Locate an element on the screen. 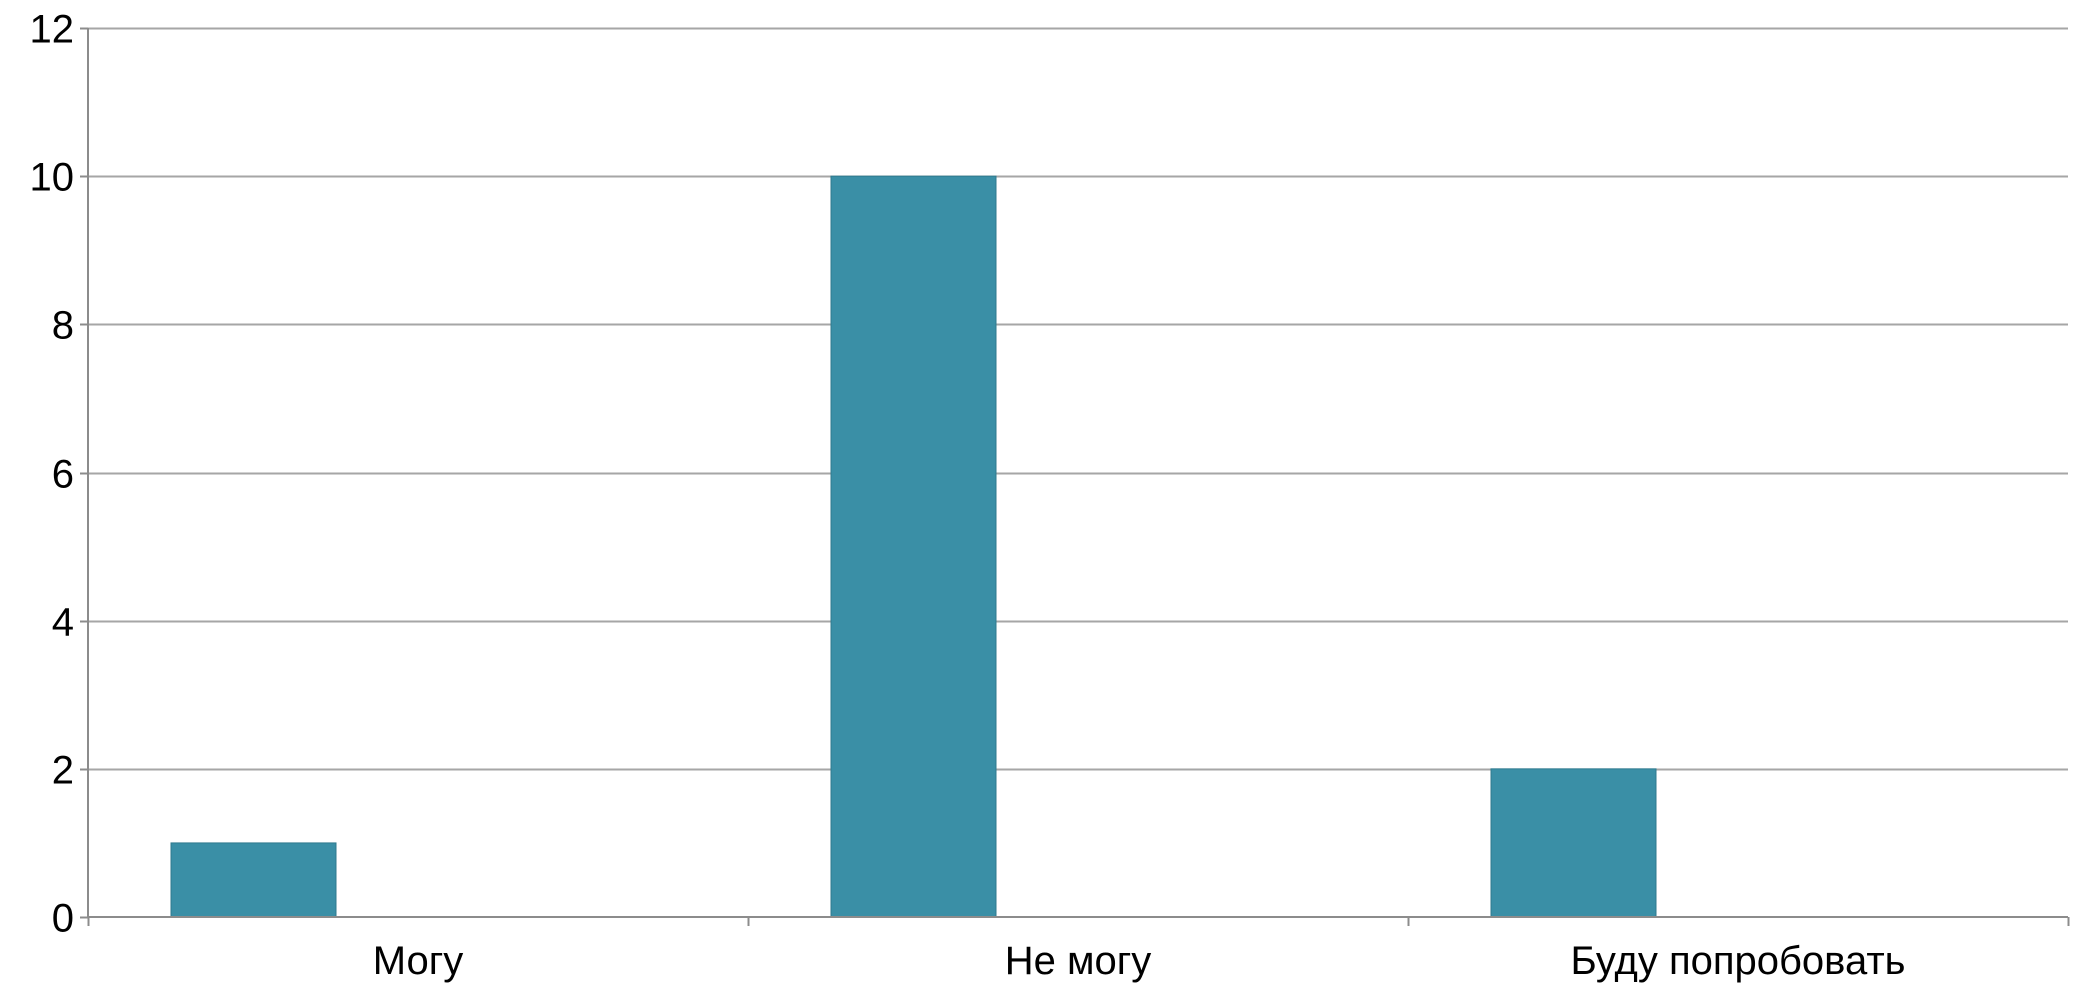  x-tick-label: Буду попробовать is located at coordinates (1737, 961).